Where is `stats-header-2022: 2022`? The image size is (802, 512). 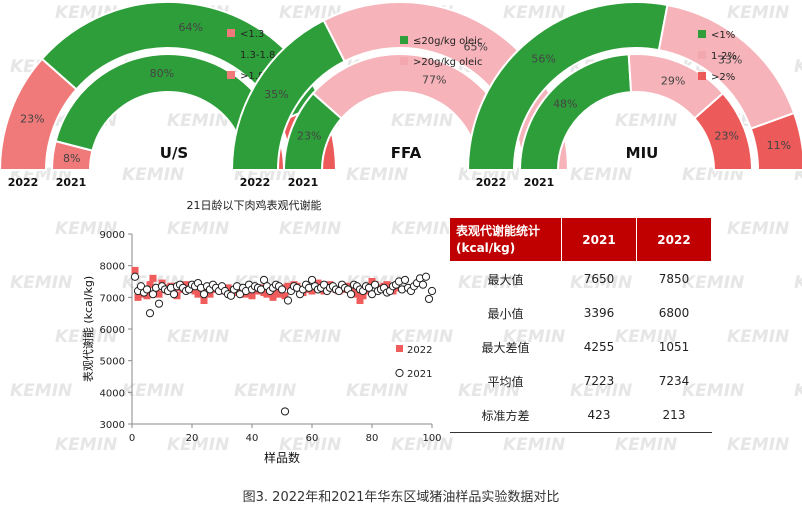 stats-header-2022: 2022 is located at coordinates (674, 239).